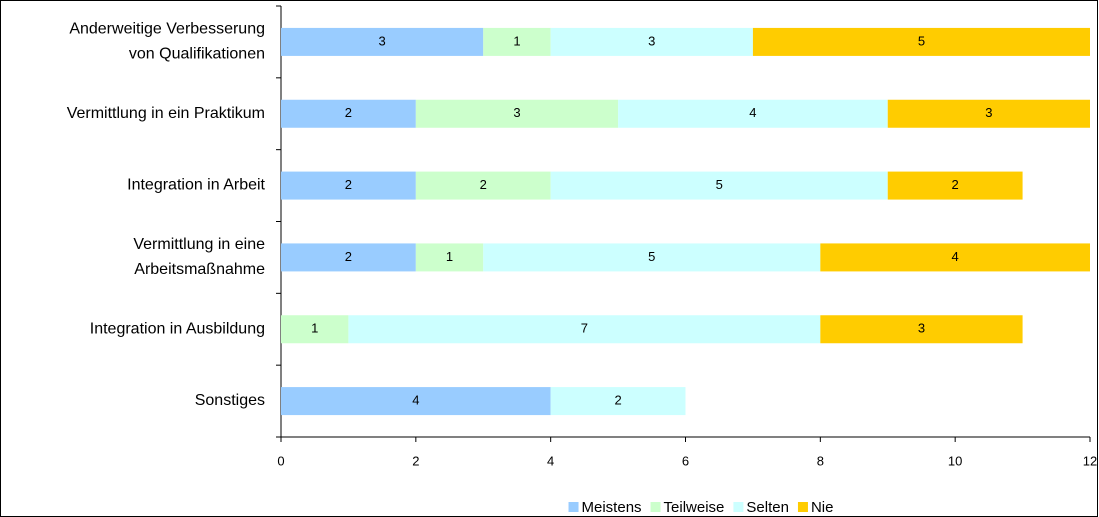 Image resolution: width=1099 pixels, height=517 pixels. Describe the element at coordinates (550, 460) in the screenshot. I see `x-tick-label: 4` at that location.